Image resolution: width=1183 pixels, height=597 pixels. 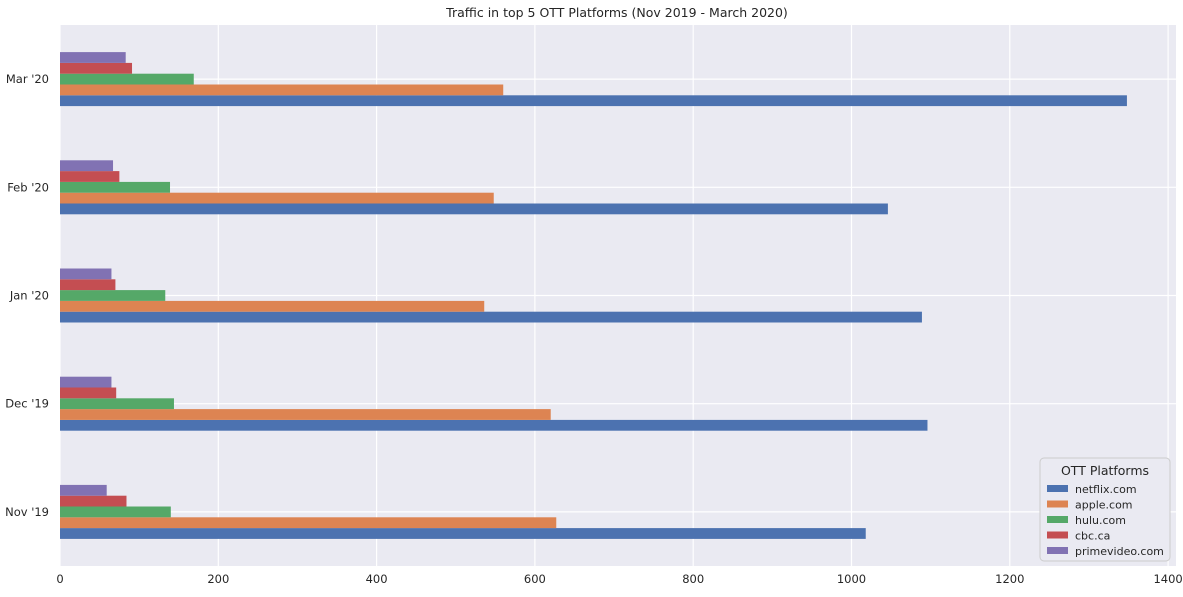 I want to click on y-tick-label: Jan '20, so click(x=29, y=296).